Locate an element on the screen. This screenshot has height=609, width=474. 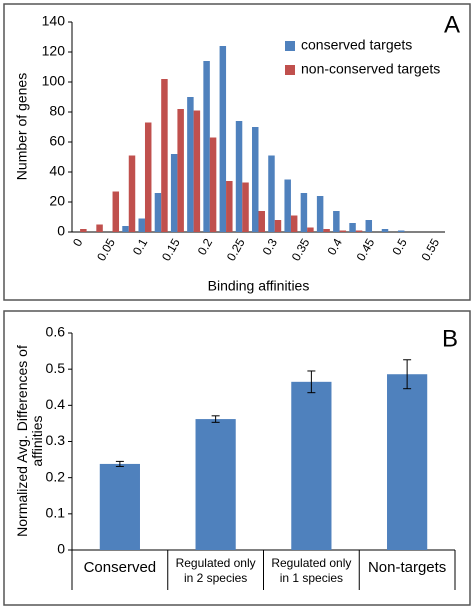
legend-label: non-conserved targets is located at coordinates (370, 69).